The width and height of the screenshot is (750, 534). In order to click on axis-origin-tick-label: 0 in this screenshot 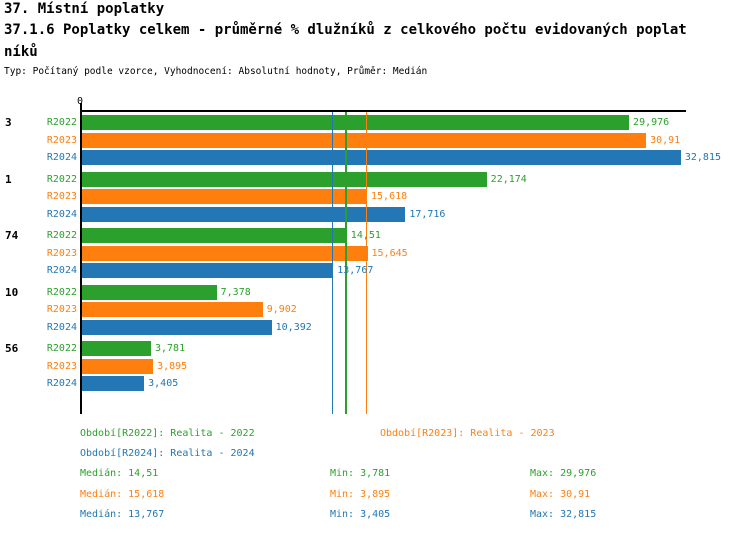, I will do `click(80, 101)`.